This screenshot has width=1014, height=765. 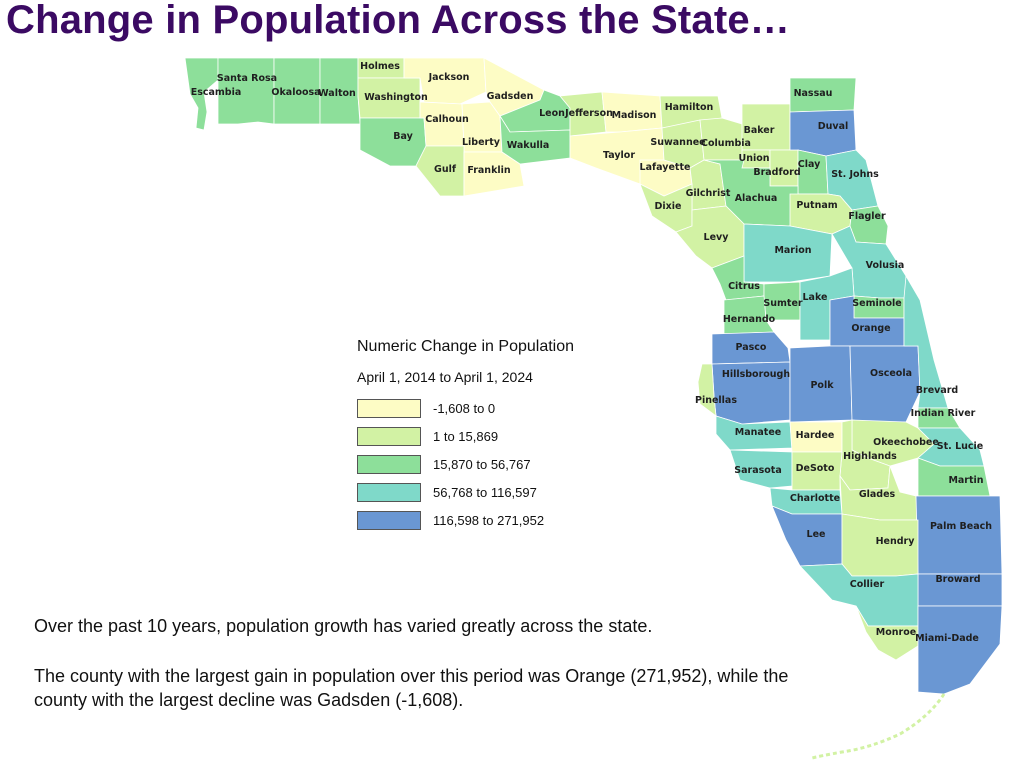 I want to click on county-label: Baker, so click(x=759, y=130).